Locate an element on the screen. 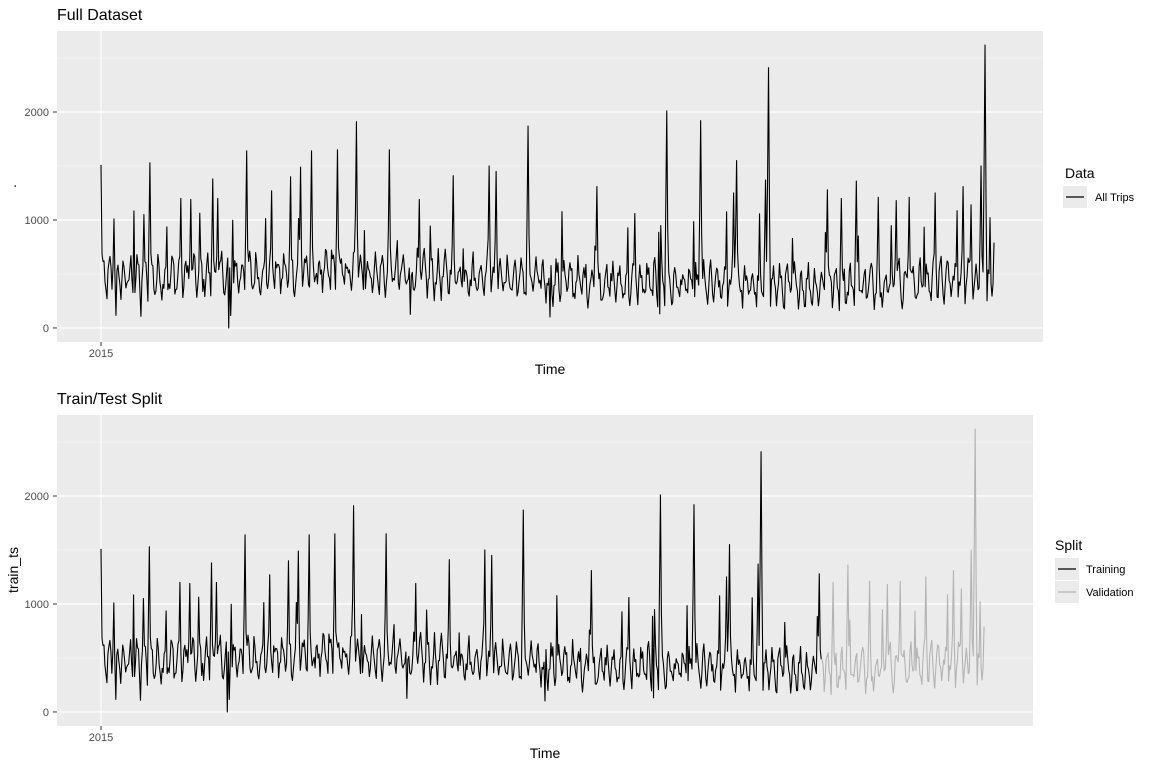 The image size is (1152, 768). y-tick-labels-1: 0 1000 2000 is located at coordinates (63, 226).